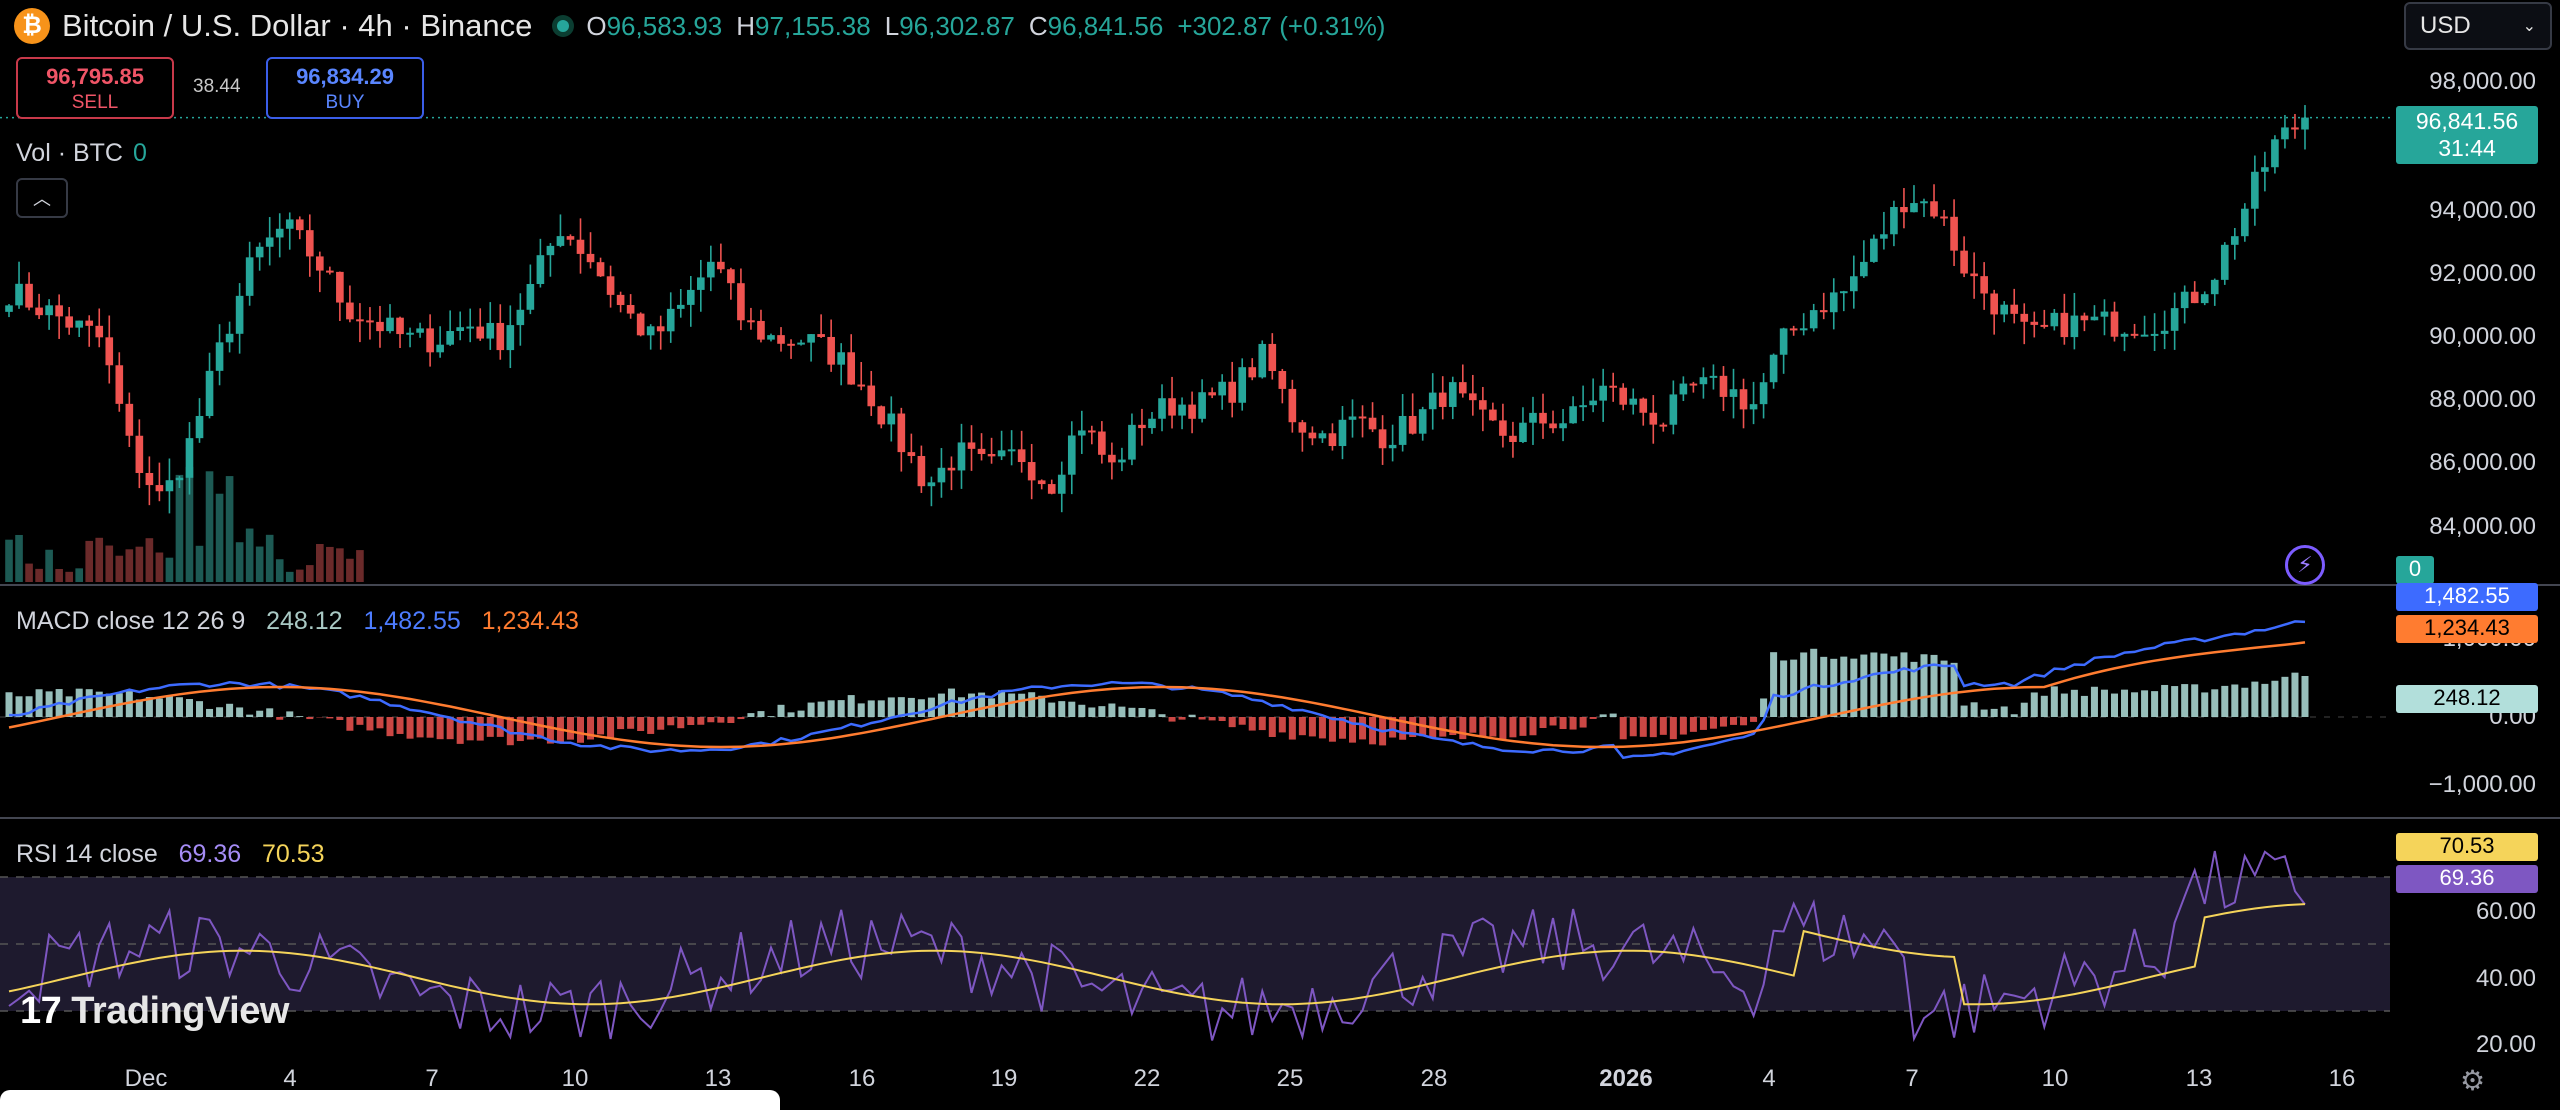 This screenshot has height=1110, width=2560. What do you see at coordinates (2415, 570) in the screenshot?
I see `volume-tag: 0` at bounding box center [2415, 570].